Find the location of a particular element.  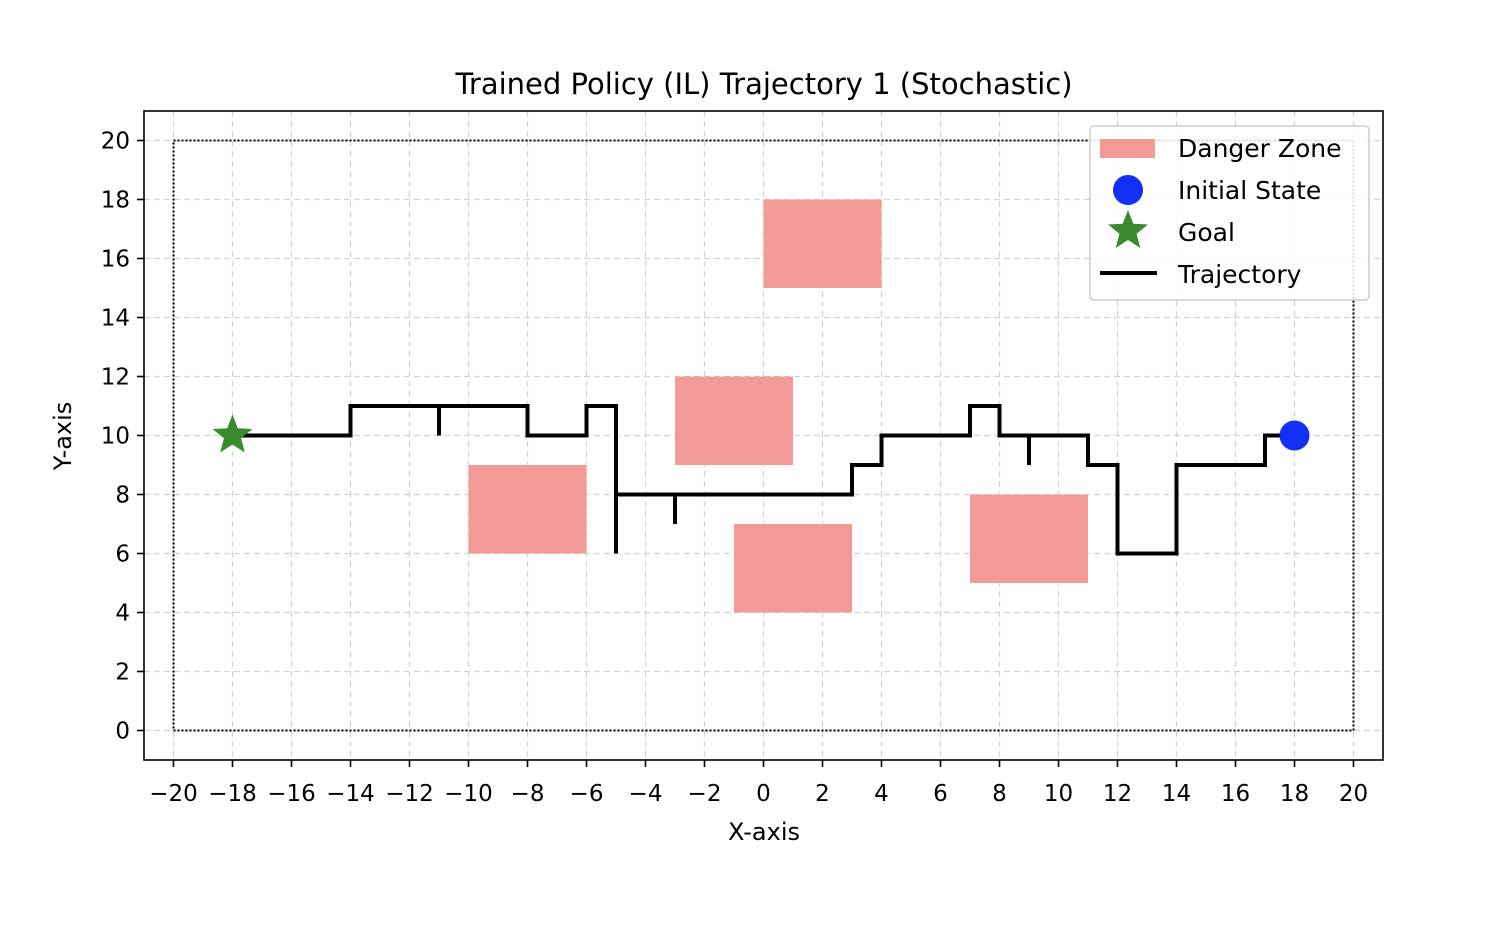

x-tick-label: −12 is located at coordinates (409, 794).